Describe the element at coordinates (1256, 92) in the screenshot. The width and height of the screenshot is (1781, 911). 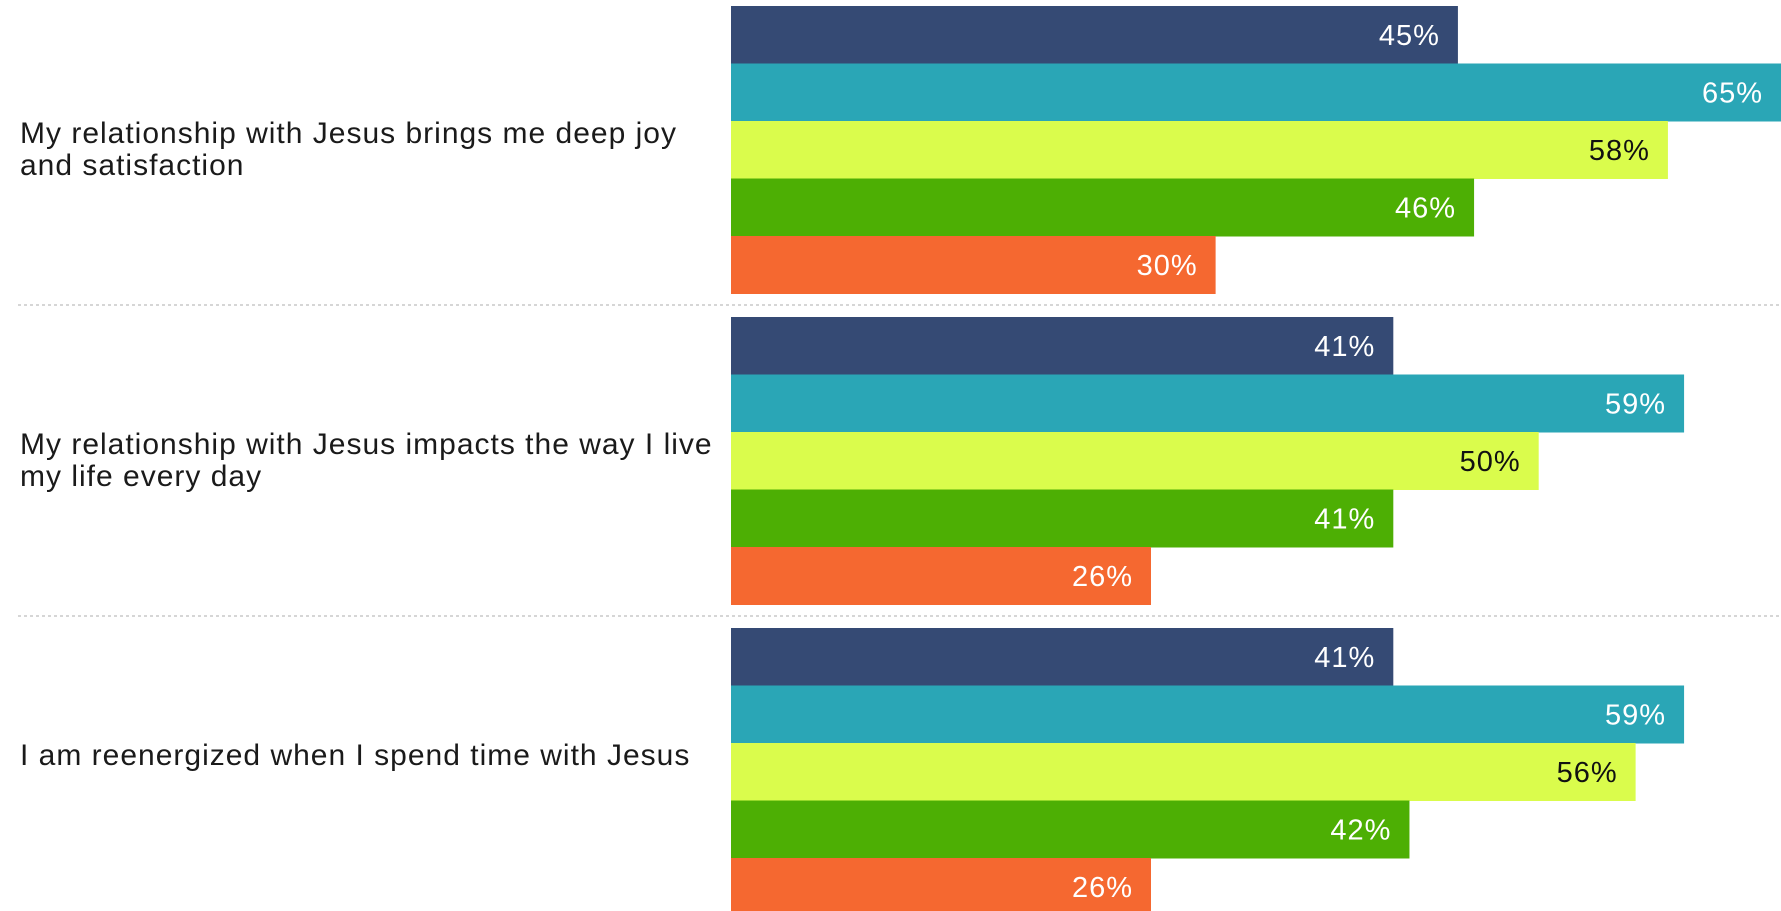
I see `bar-c1-s2` at that location.